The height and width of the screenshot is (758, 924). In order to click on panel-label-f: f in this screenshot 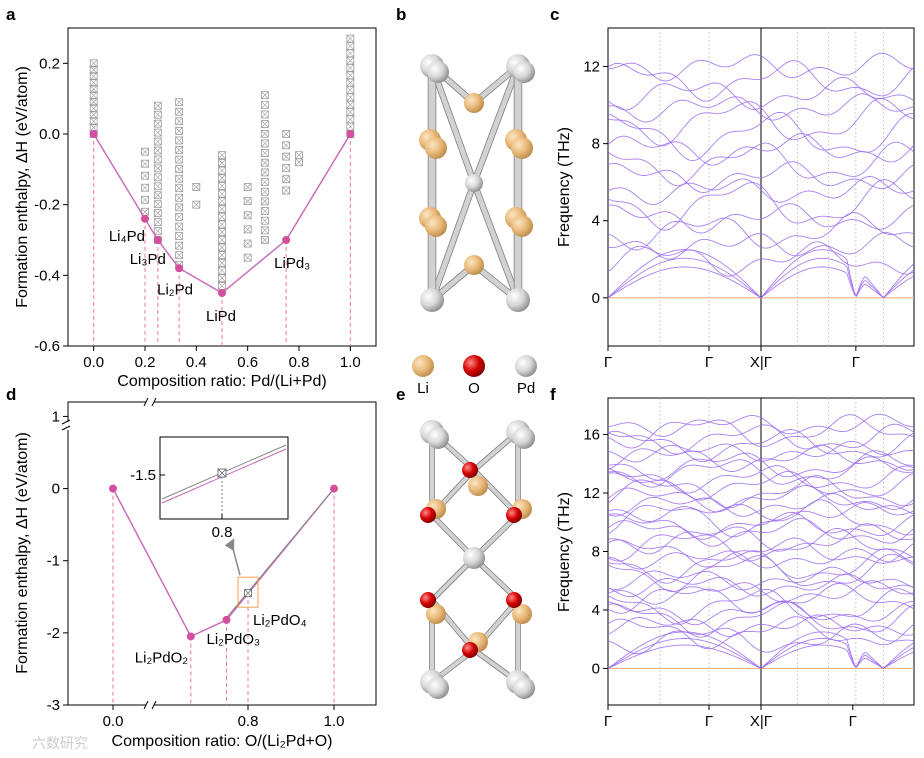, I will do `click(553, 394)`.